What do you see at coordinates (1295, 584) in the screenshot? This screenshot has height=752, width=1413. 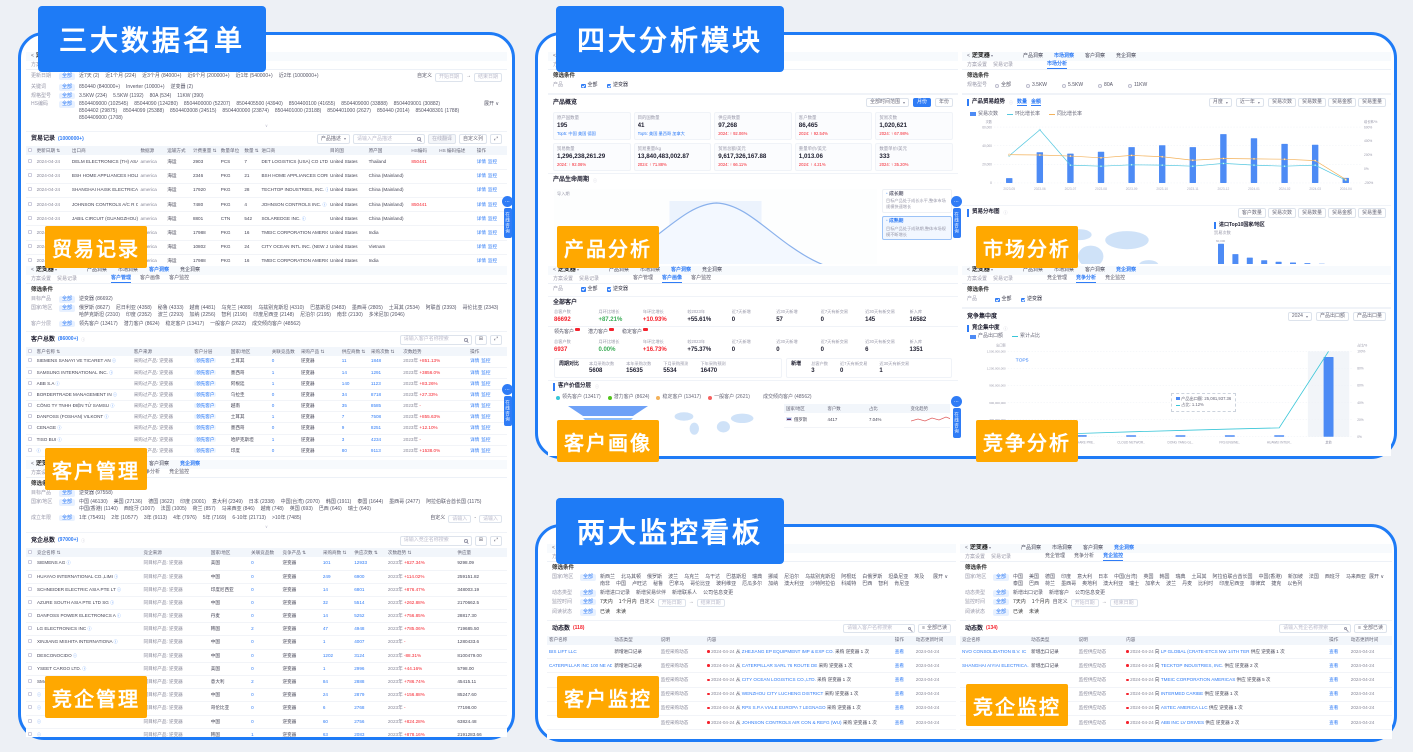 I see `filter-option: 以色列` at bounding box center [1295, 584].